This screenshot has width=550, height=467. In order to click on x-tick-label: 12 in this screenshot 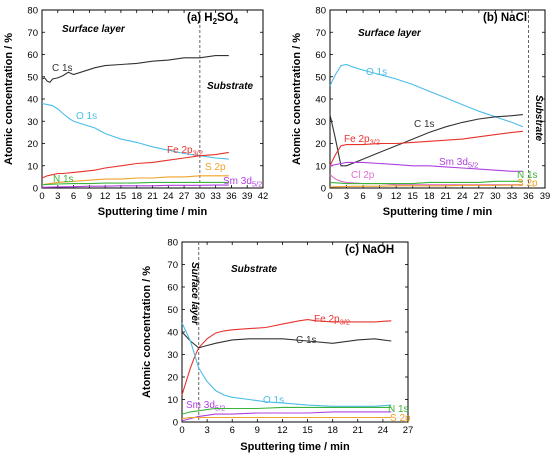, I will do `click(105, 196)`.